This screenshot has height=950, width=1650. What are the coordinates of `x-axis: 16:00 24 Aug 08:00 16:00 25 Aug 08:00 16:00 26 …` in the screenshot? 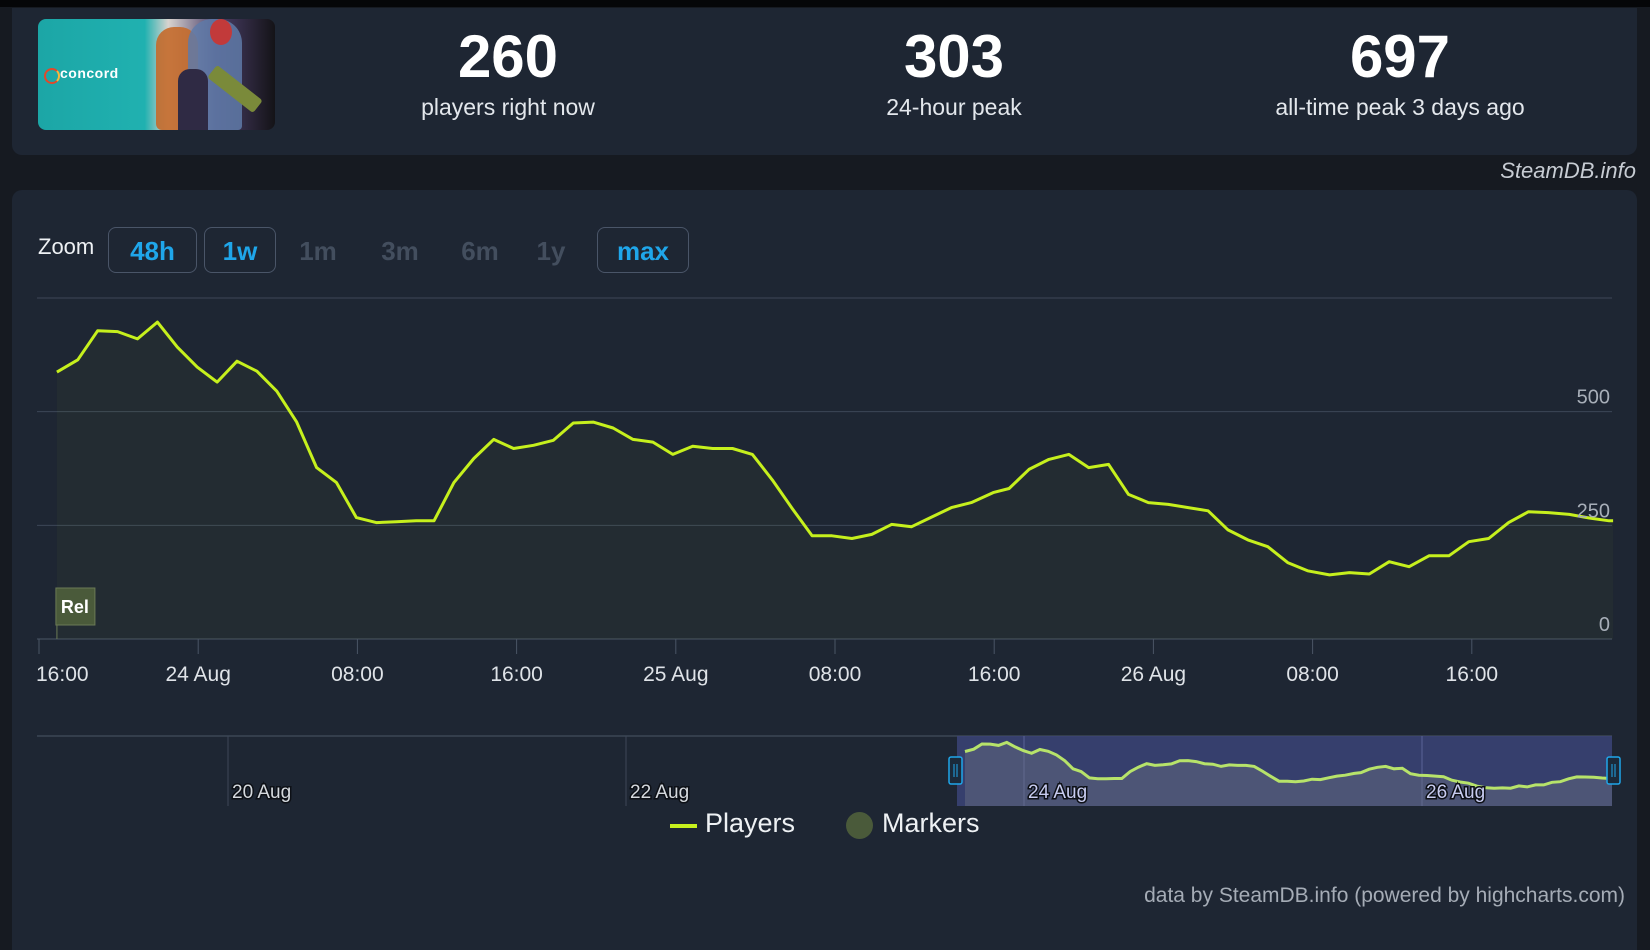 It's located at (767, 662).